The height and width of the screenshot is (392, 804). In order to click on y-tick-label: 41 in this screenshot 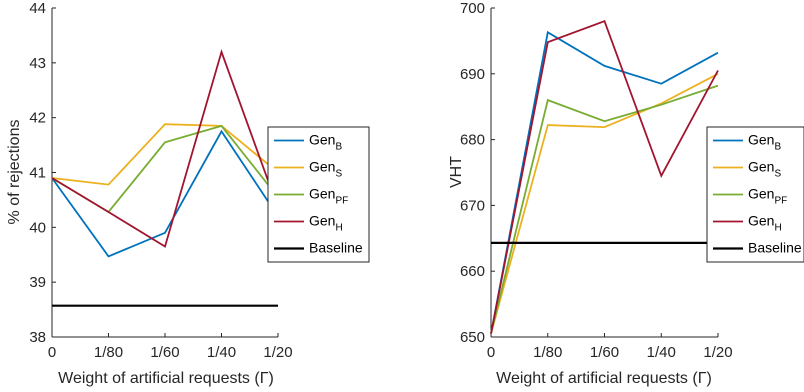, I will do `click(37, 173)`.